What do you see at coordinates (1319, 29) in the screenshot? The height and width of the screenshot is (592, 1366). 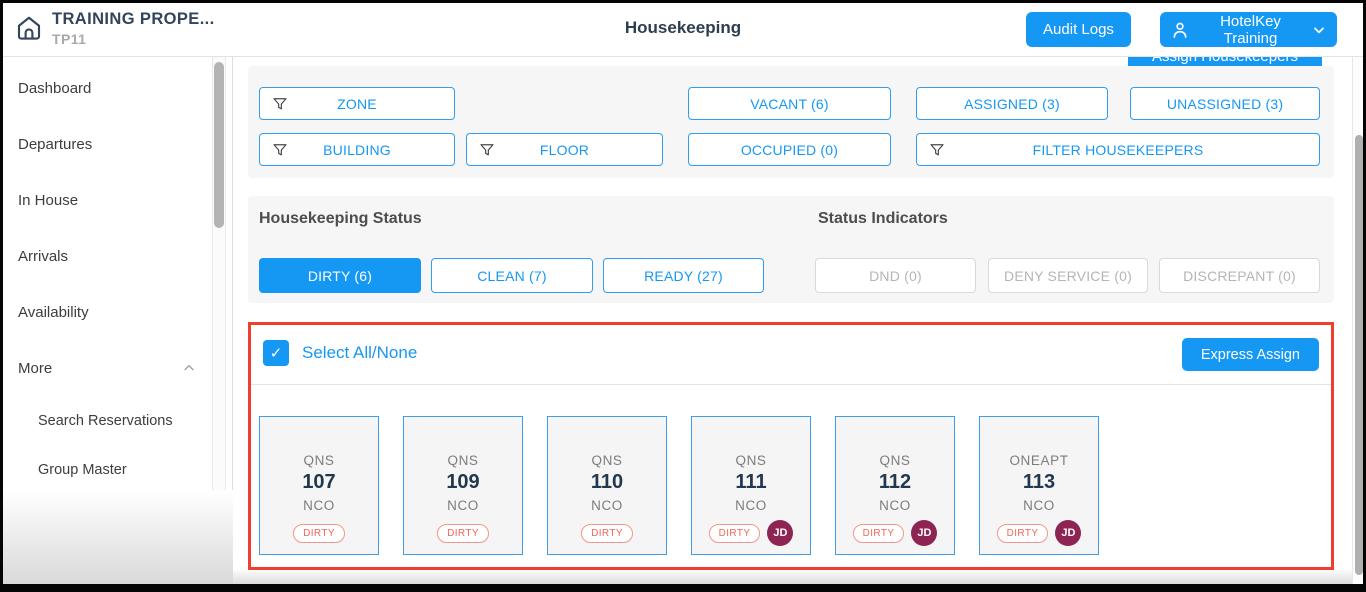 I see `chevron-down-icon` at bounding box center [1319, 29].